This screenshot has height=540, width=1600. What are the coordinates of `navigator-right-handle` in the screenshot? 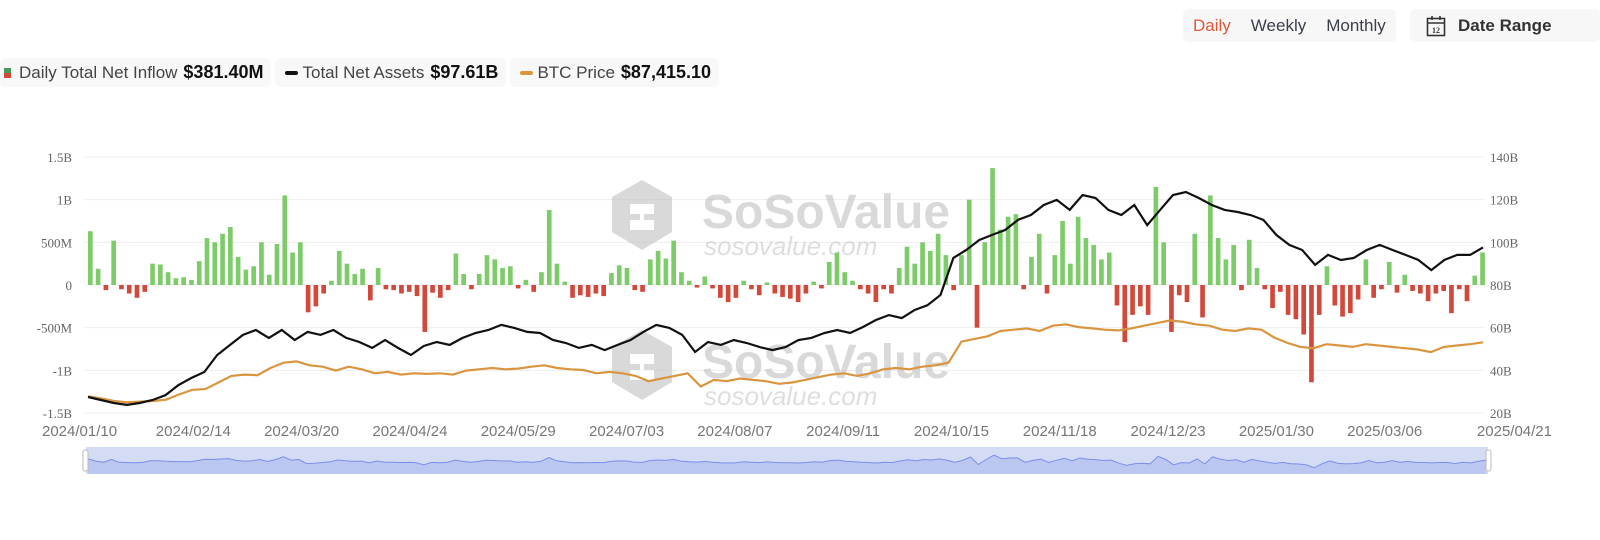 It's located at (1488, 460).